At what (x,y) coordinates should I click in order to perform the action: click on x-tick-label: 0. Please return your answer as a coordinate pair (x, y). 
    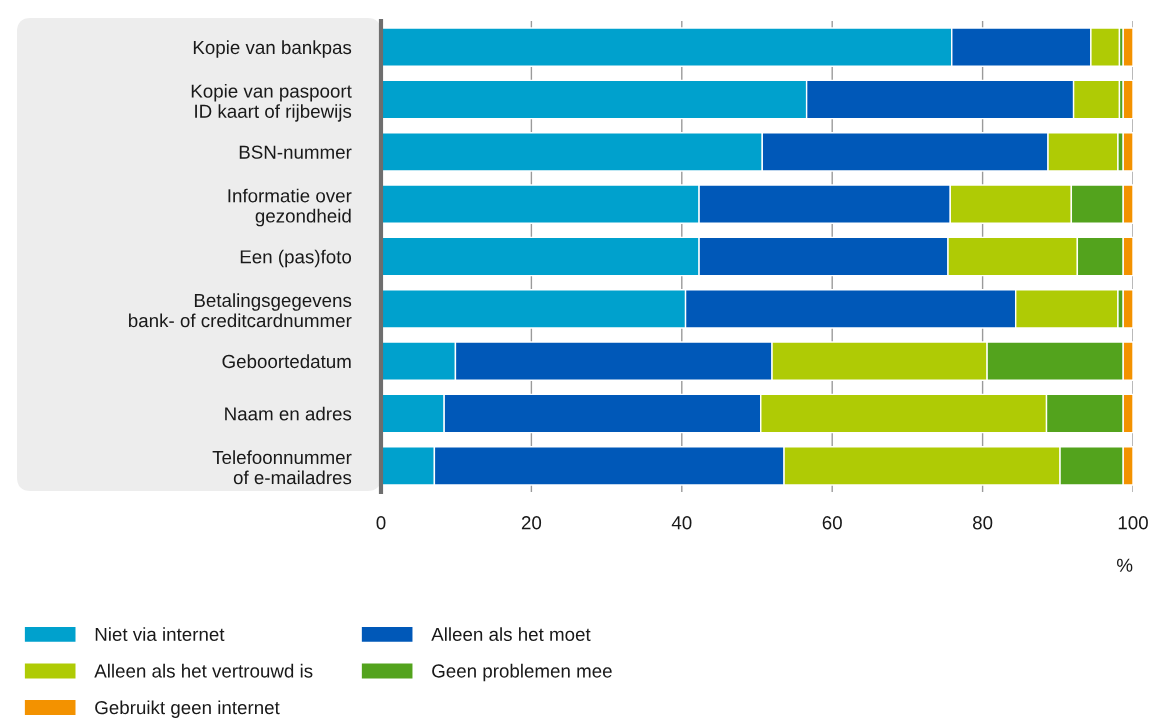
    Looking at the image, I should click on (381, 523).